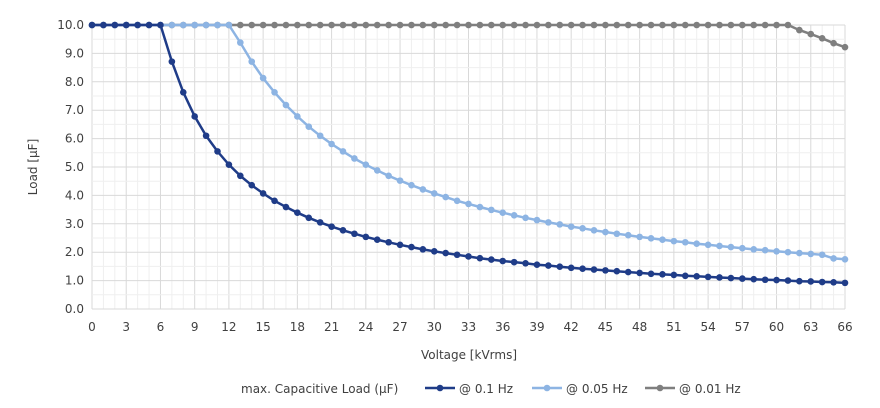 Image resolution: width=880 pixels, height=408 pixels. Describe the element at coordinates (319, 389) in the screenshot. I see `legend-title: max. Capacitive Load (µF)` at that location.